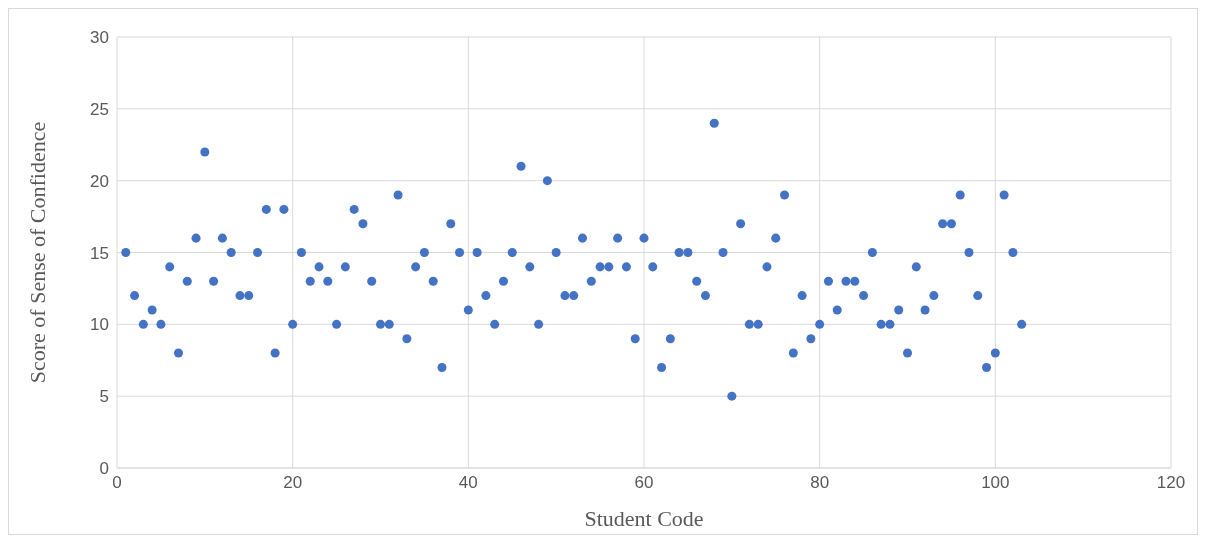 The image size is (1208, 545). What do you see at coordinates (99, 325) in the screenshot?
I see `y-tick-label: 10` at bounding box center [99, 325].